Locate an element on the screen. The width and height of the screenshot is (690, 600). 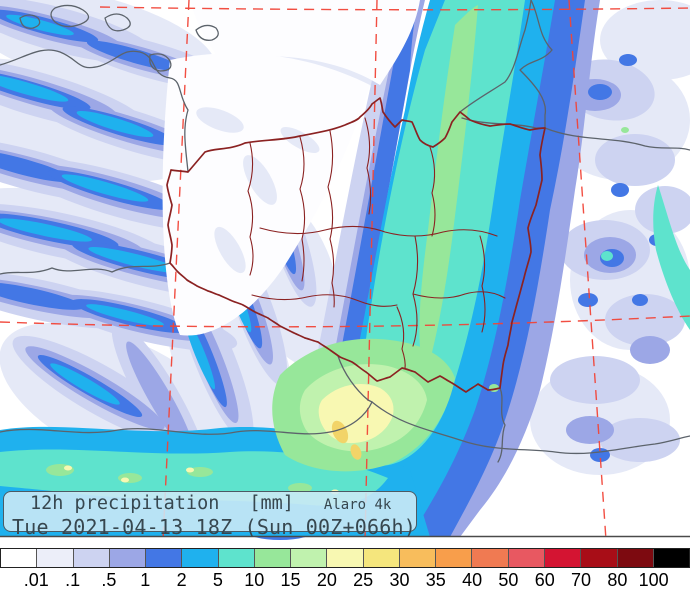
legend-threshold-label: 70 is located at coordinates (581, 580).